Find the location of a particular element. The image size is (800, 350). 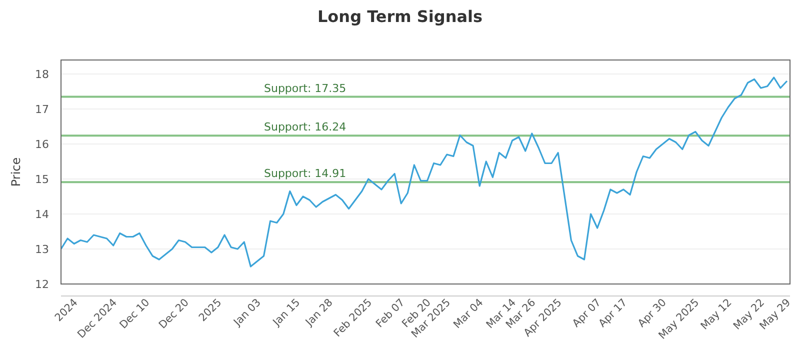

y-axis-title: Price is located at coordinates (16, 172).